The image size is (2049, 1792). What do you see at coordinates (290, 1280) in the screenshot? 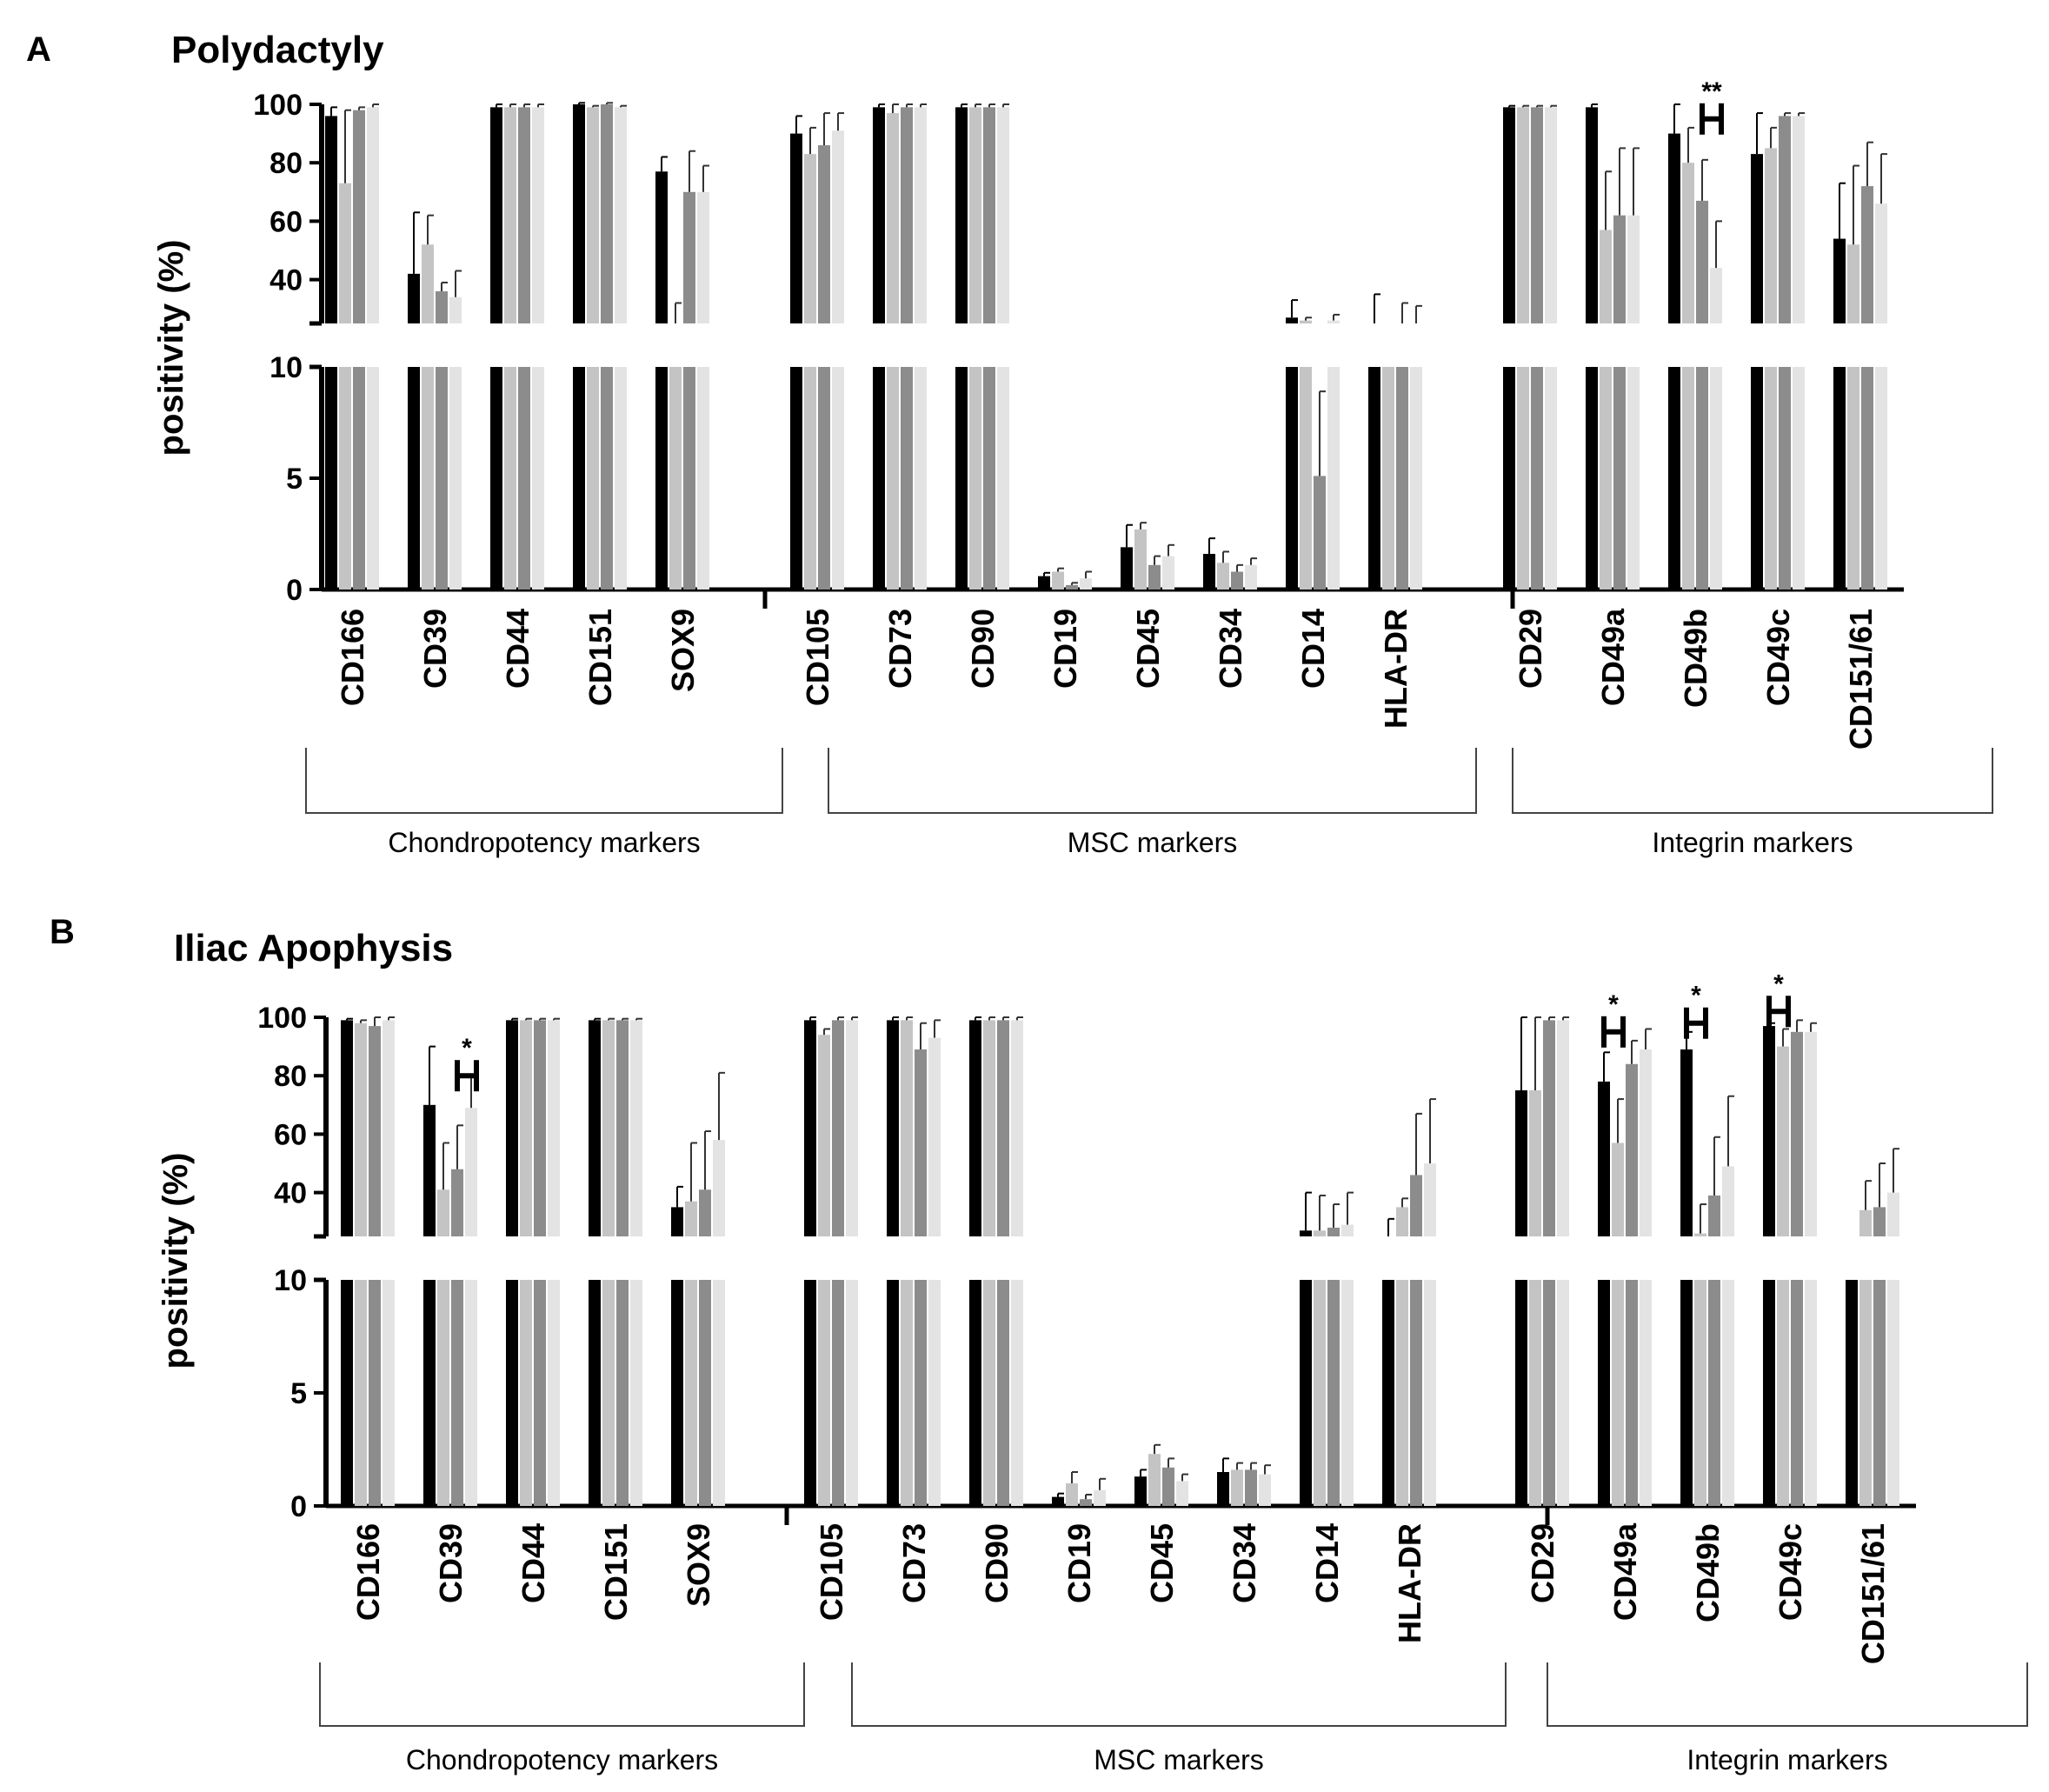
I see `y-tick-label: 10` at bounding box center [290, 1280].